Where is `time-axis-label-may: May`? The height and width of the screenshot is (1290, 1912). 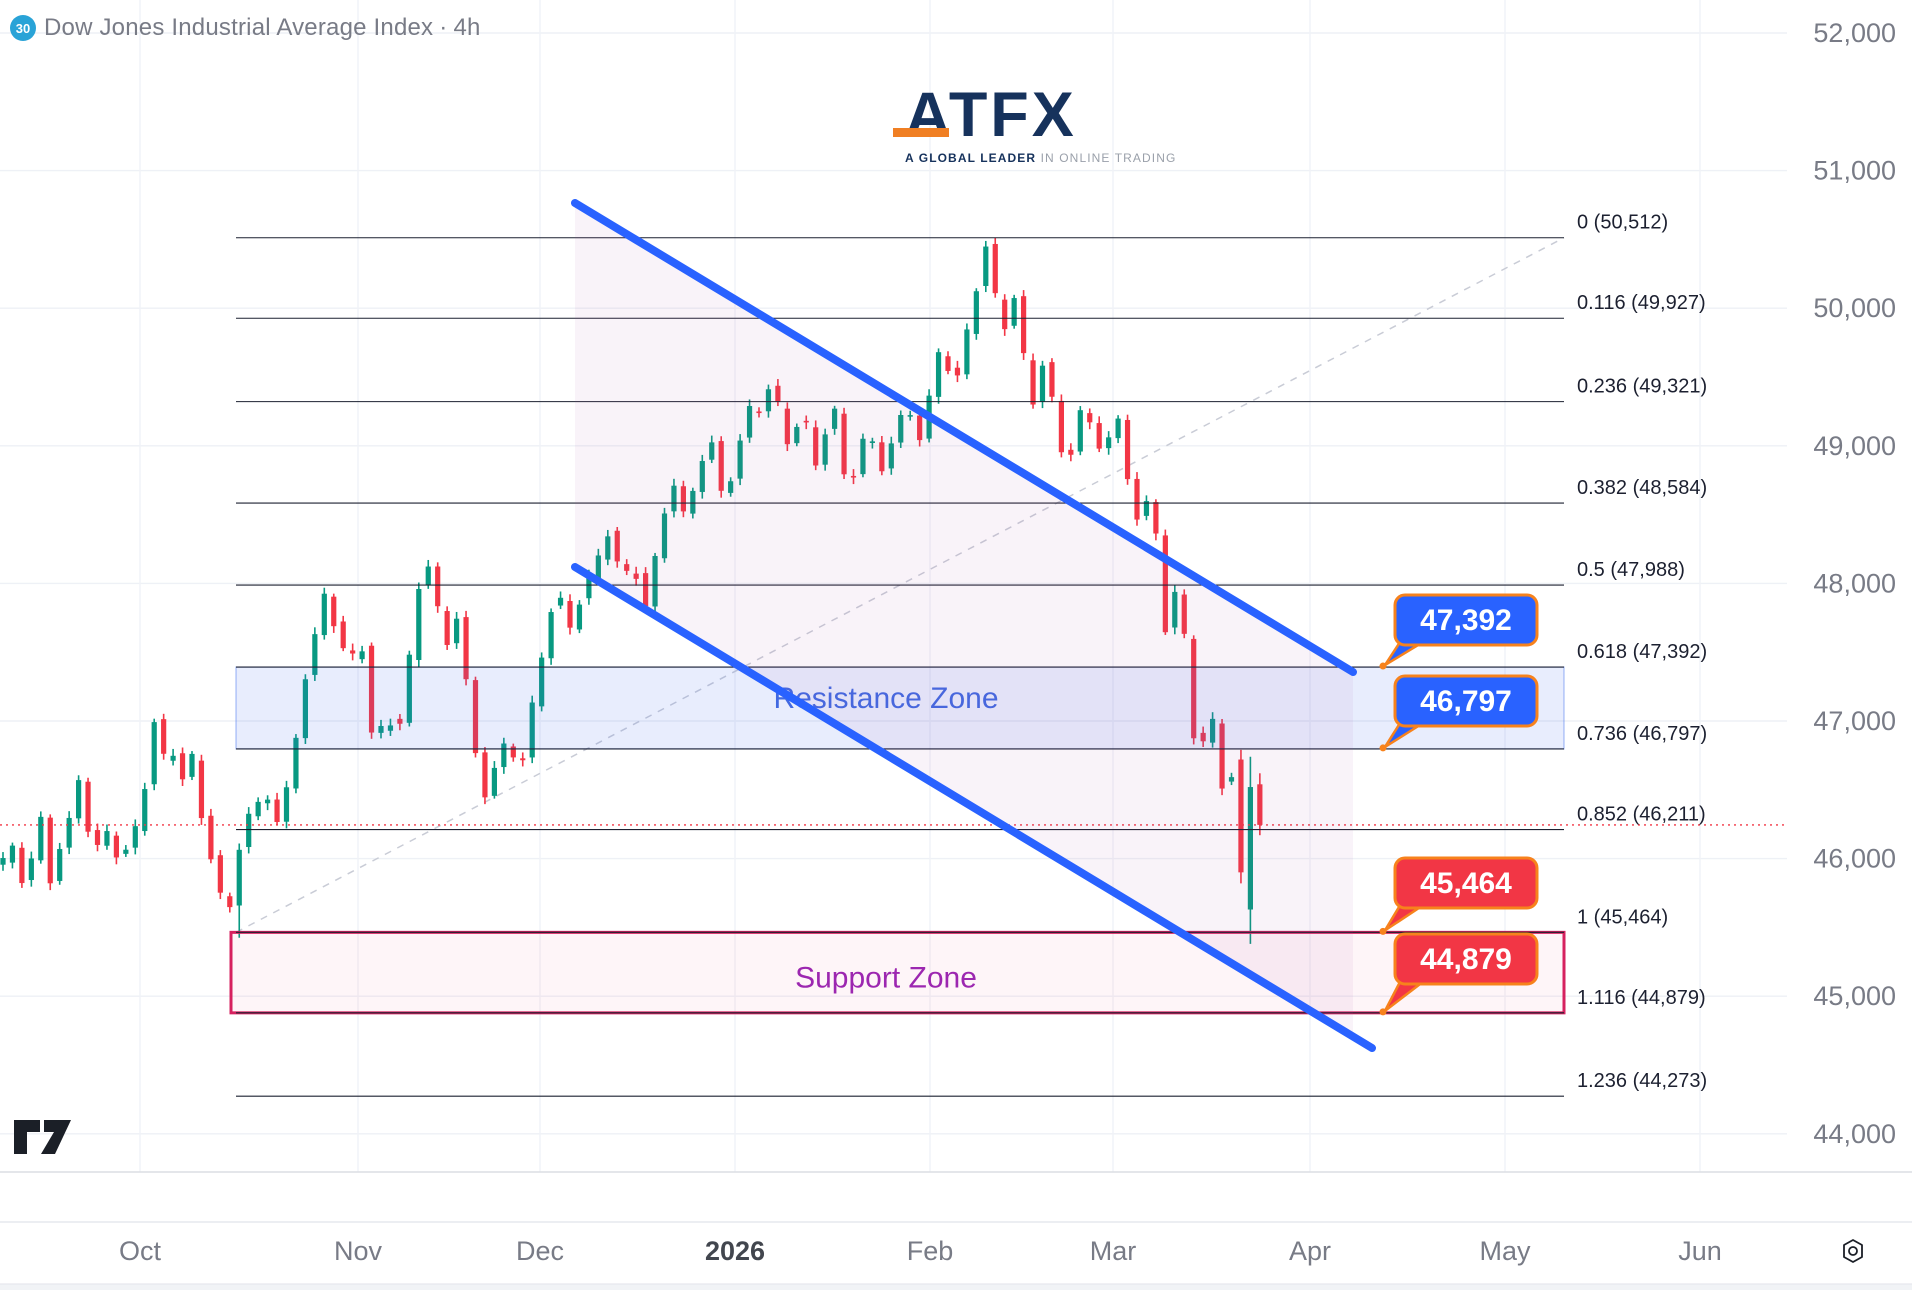 time-axis-label-may: May is located at coordinates (1505, 1251).